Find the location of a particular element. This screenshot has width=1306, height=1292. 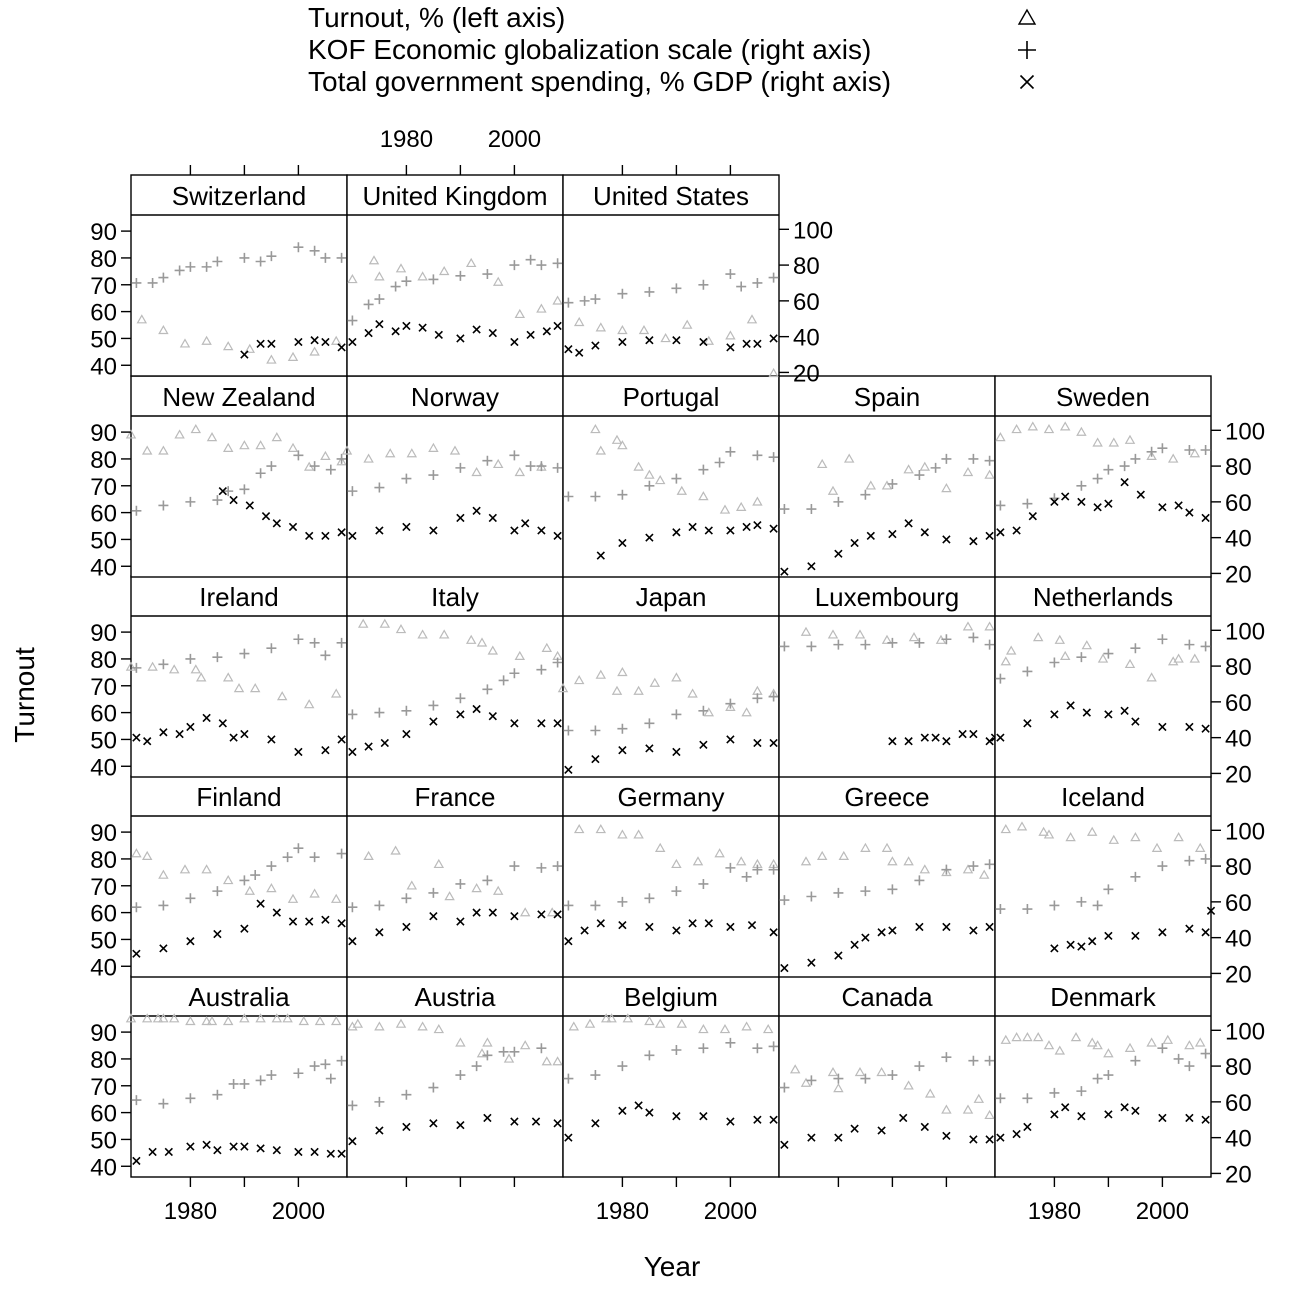

panel-finland: Finland is located at coordinates (239, 876).